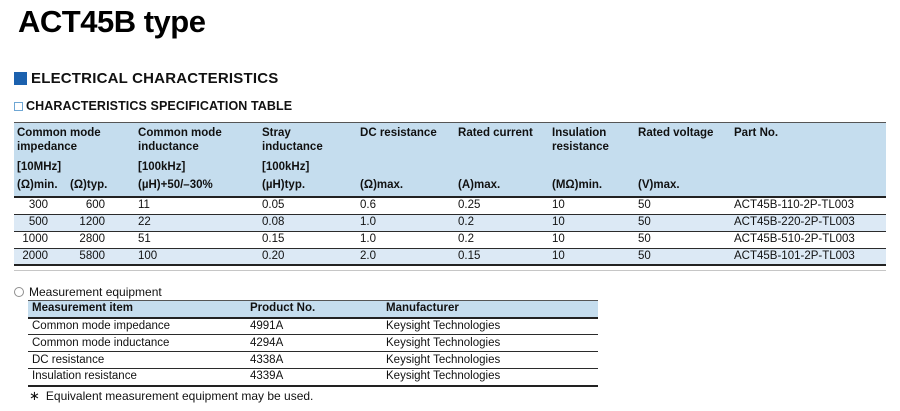 This screenshot has height=411, width=900. What do you see at coordinates (450, 270) in the screenshot?
I see `divider-rule` at bounding box center [450, 270].